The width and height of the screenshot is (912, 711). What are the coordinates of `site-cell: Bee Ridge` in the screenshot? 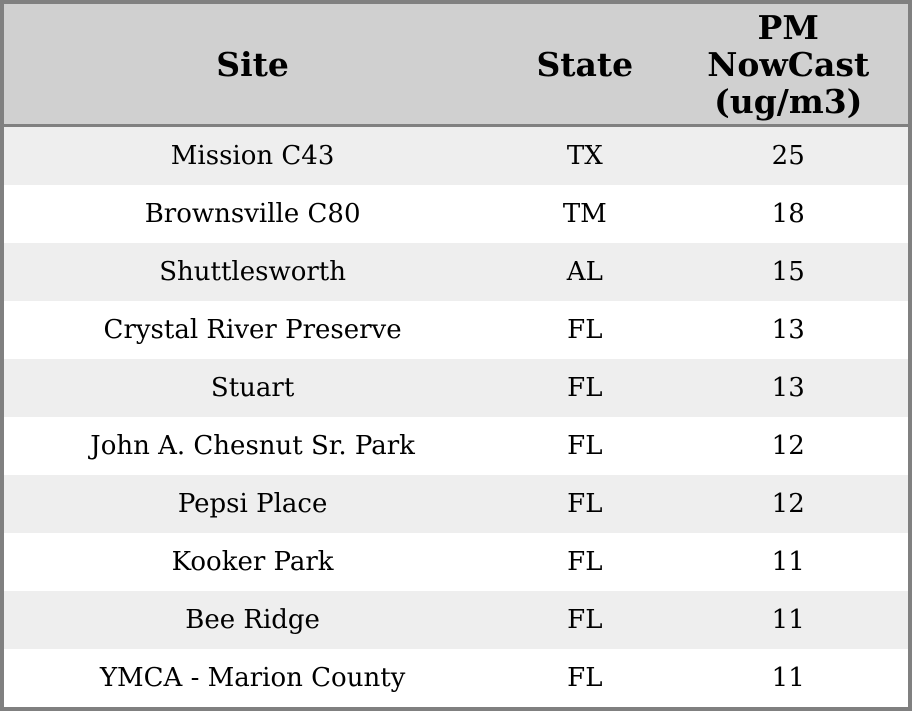 It's located at (252, 620).